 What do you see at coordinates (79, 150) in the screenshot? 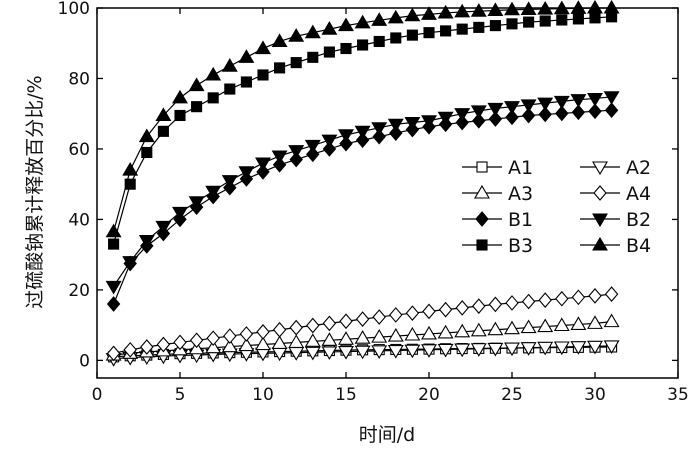
I see `y-tick-label: 60` at bounding box center [79, 150].